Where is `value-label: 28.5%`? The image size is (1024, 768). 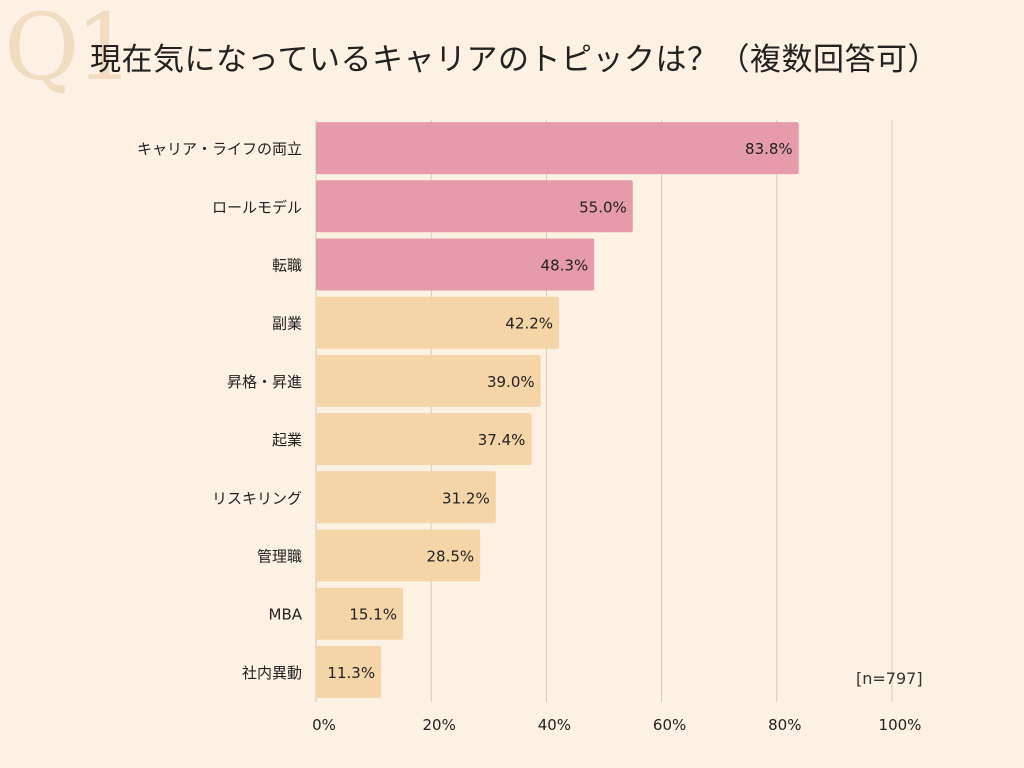 value-label: 28.5% is located at coordinates (451, 557).